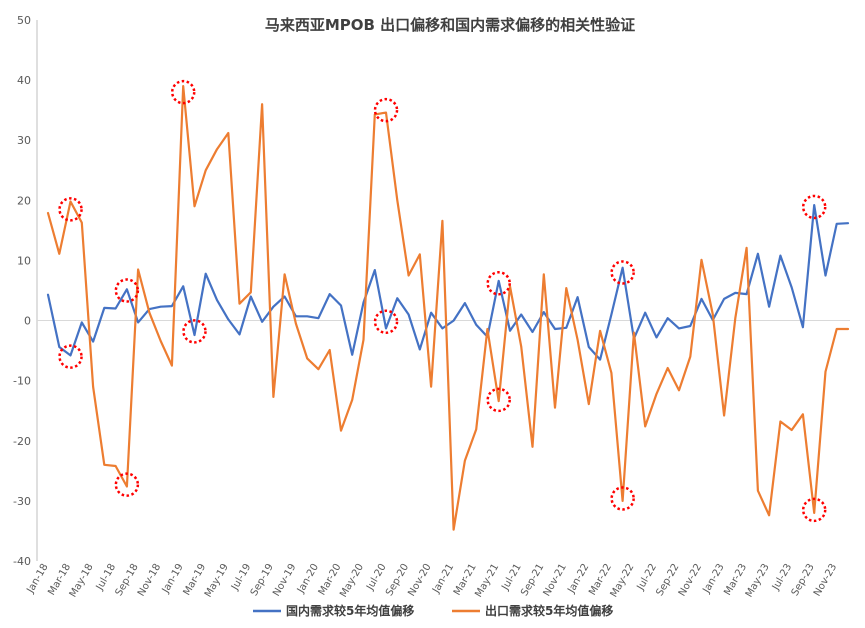 The width and height of the screenshot is (865, 628). I want to click on x-tick-label: Jul-23, so click(782, 577).